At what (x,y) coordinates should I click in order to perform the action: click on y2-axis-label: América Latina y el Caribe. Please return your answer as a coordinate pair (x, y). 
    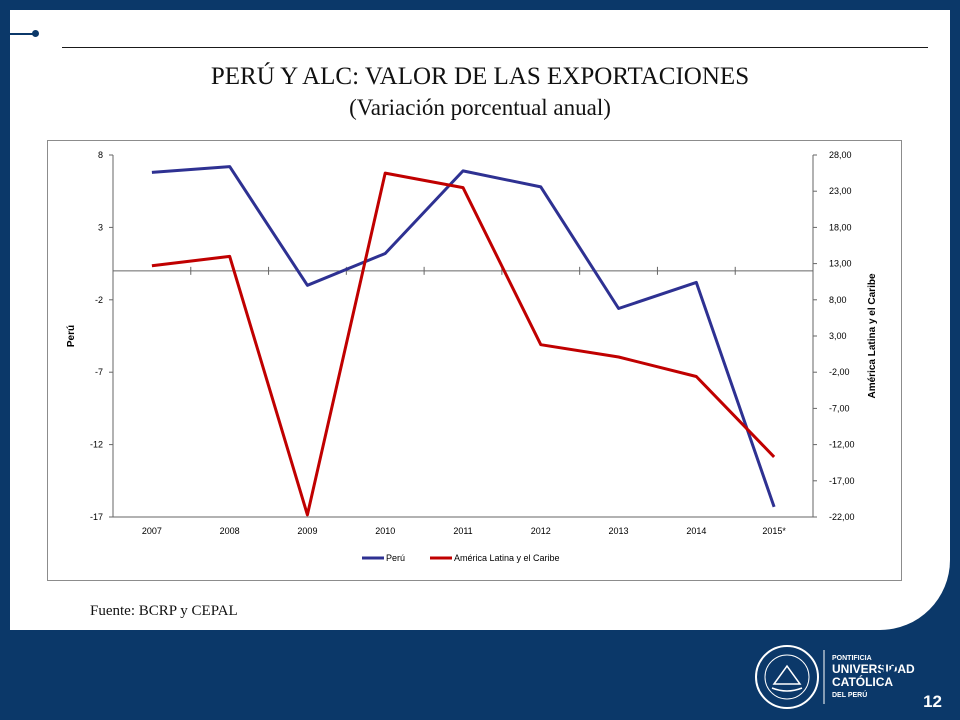
    Looking at the image, I should click on (872, 335).